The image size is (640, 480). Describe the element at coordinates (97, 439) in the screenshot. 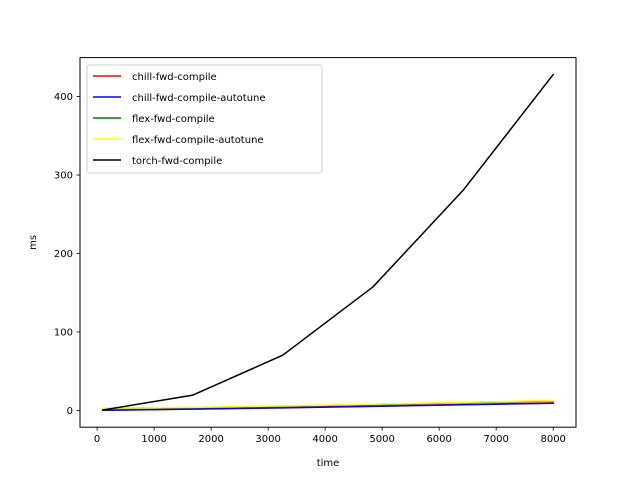

I see `x-tick-label: 0` at that location.